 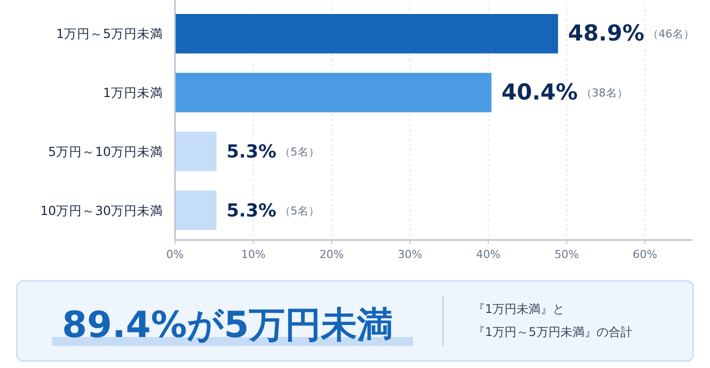 What do you see at coordinates (105, 151) in the screenshot?
I see `y-tick-label: 5万円～10万円未満` at bounding box center [105, 151].